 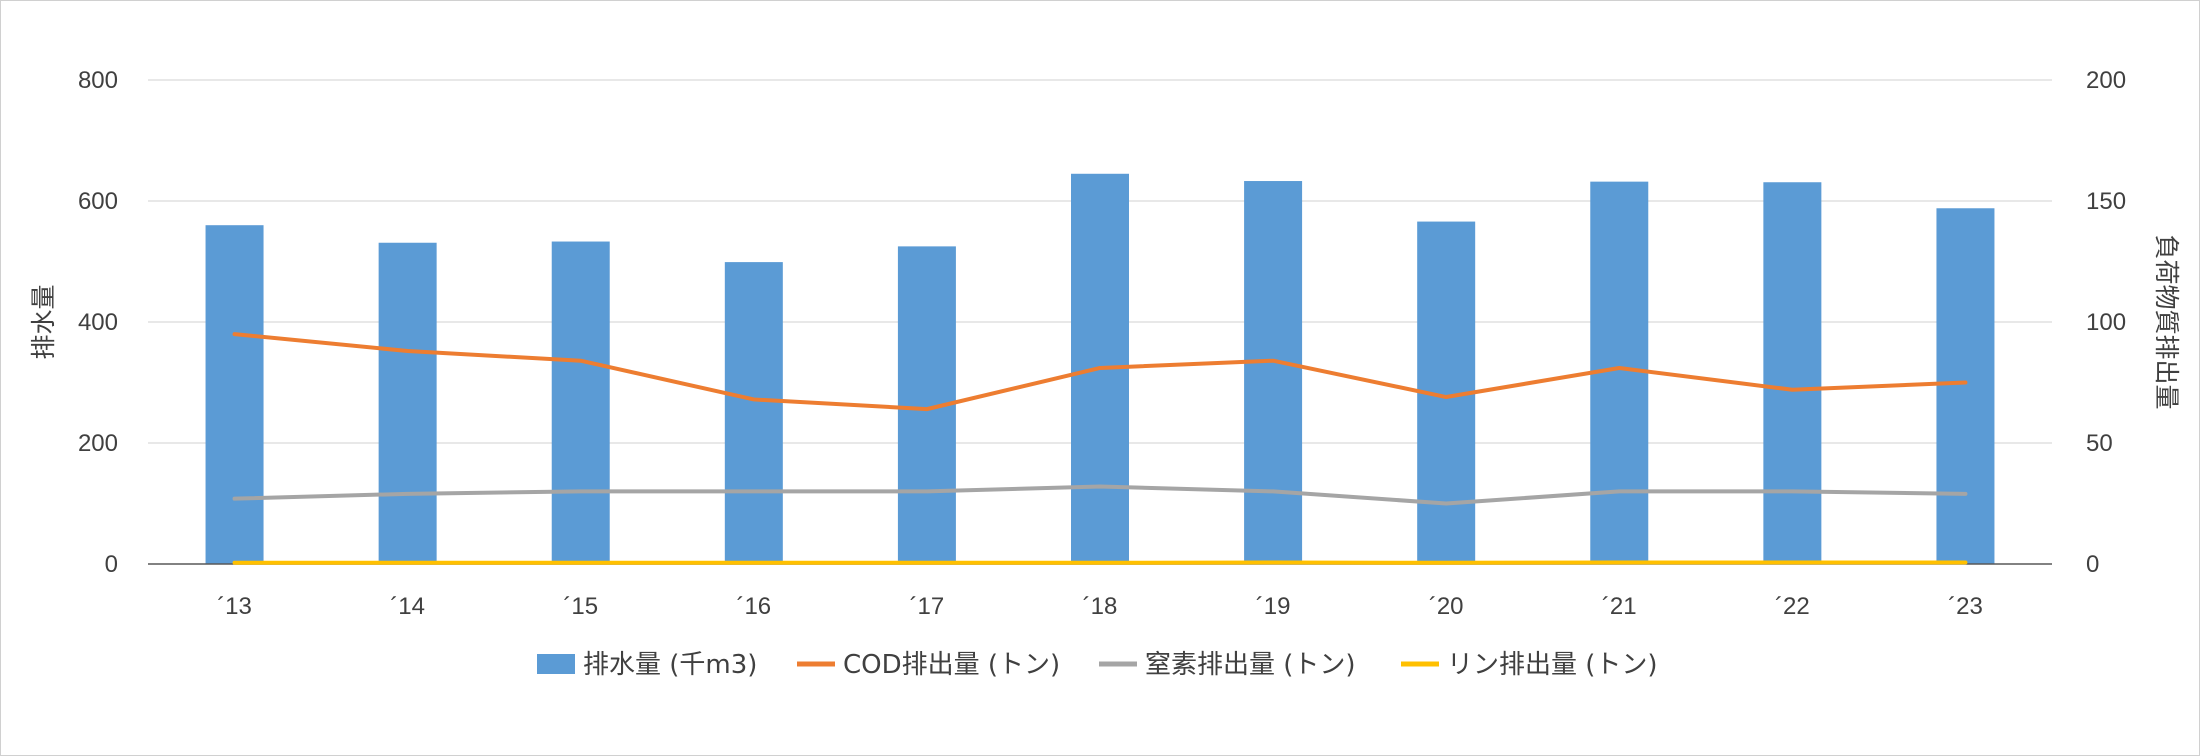 What do you see at coordinates (1552, 665) in the screenshot?
I see `legend-label: リン排出量 (トン)` at bounding box center [1552, 665].